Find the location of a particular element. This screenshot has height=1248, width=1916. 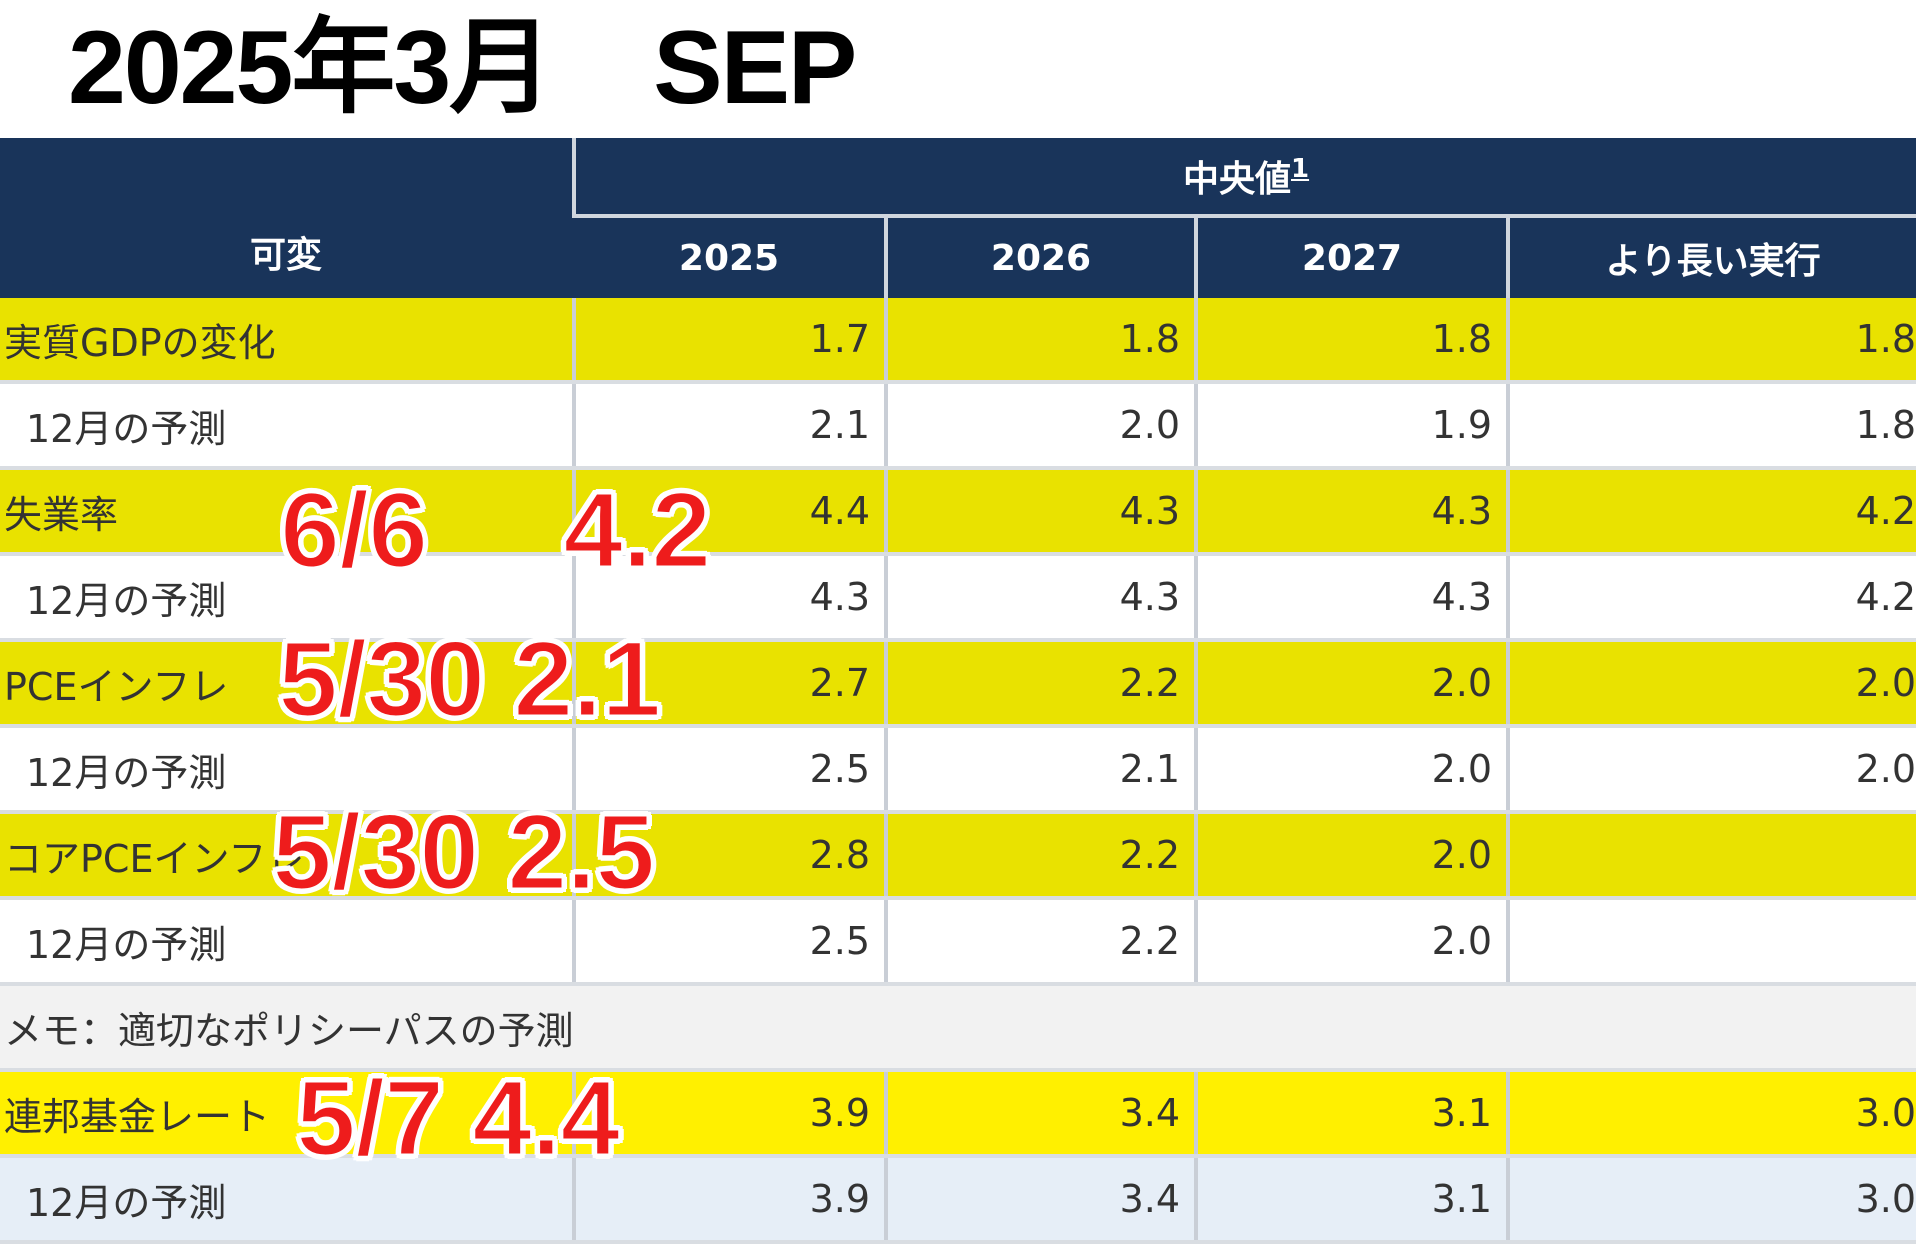

cell-value: 4.4 is located at coordinates (729, 512).